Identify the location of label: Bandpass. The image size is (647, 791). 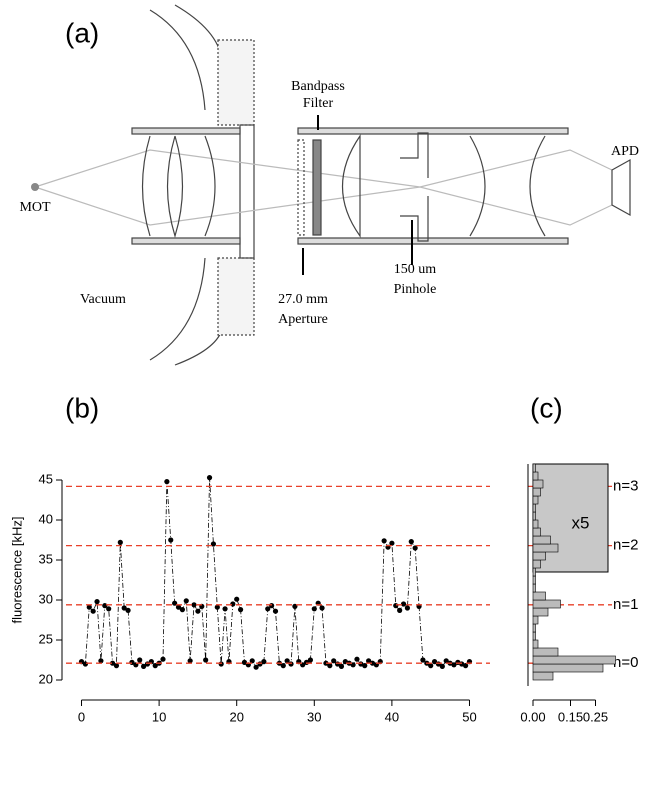
(318, 86).